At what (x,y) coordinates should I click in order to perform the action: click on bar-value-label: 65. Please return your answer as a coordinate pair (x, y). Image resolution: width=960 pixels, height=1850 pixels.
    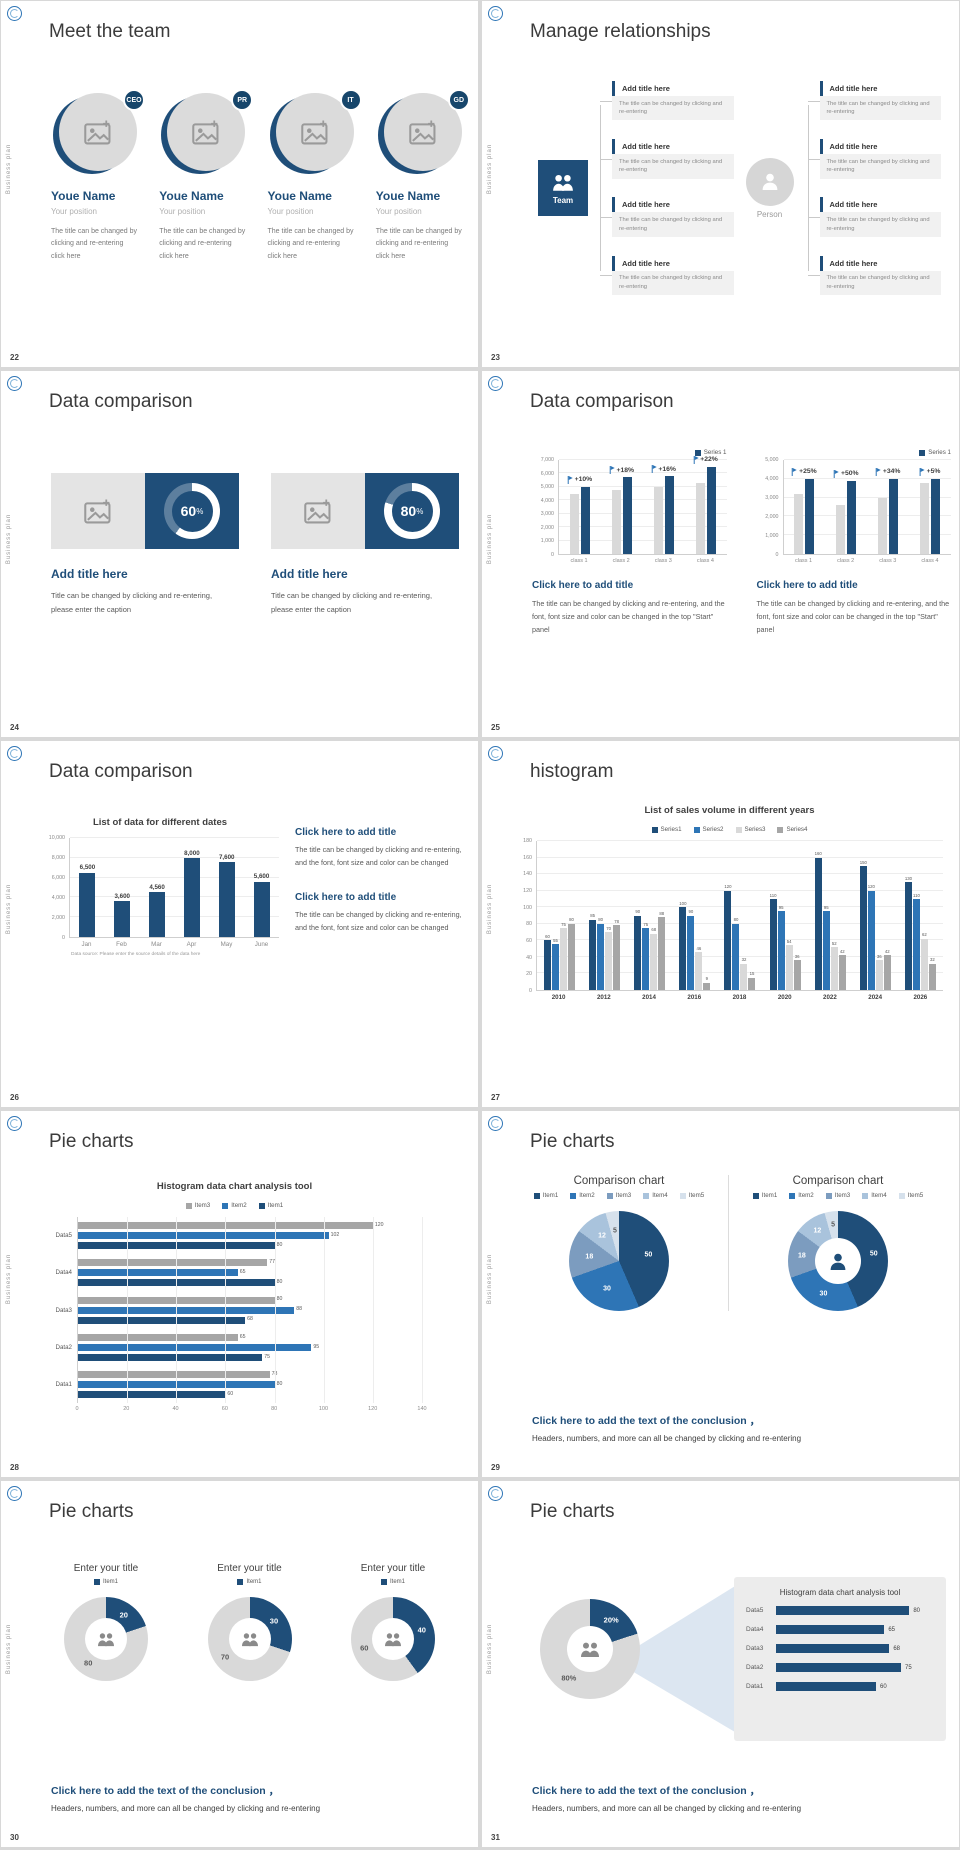
    Looking at the image, I should click on (242, 1272).